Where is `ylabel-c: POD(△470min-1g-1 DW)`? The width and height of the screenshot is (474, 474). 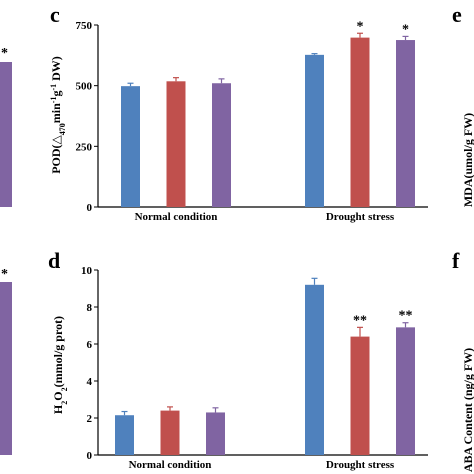 ylabel-c: POD(△470min-1g-1 DW) is located at coordinates (58, 115).